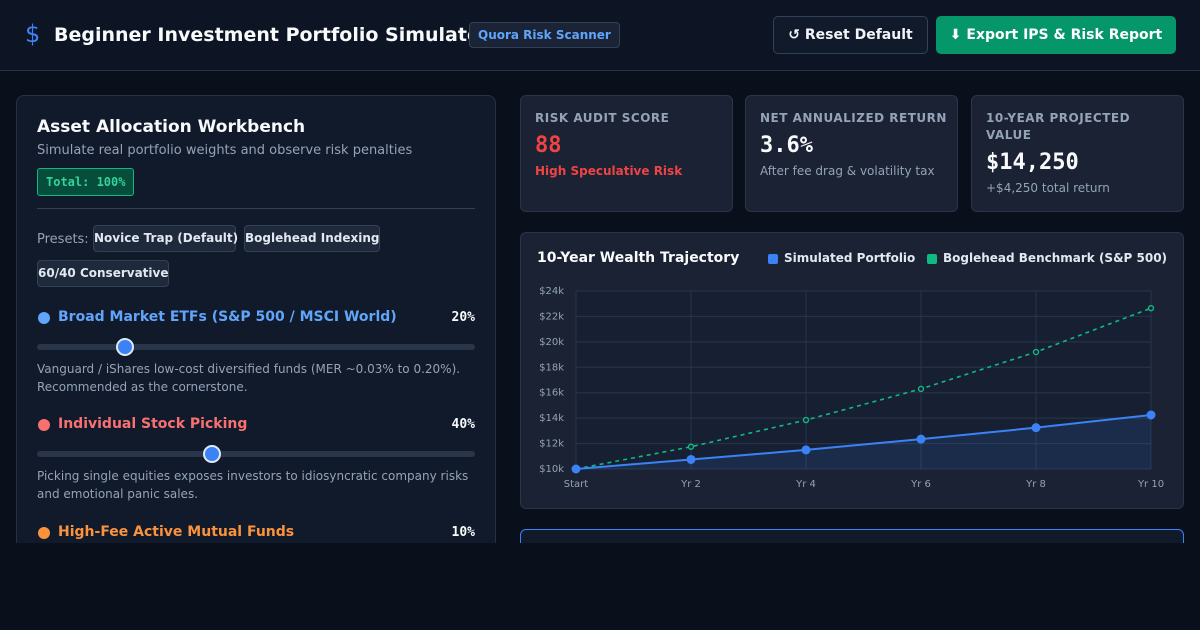 This screenshot has width=1200, height=630. What do you see at coordinates (256, 347) in the screenshot?
I see `slider-track-etfs` at bounding box center [256, 347].